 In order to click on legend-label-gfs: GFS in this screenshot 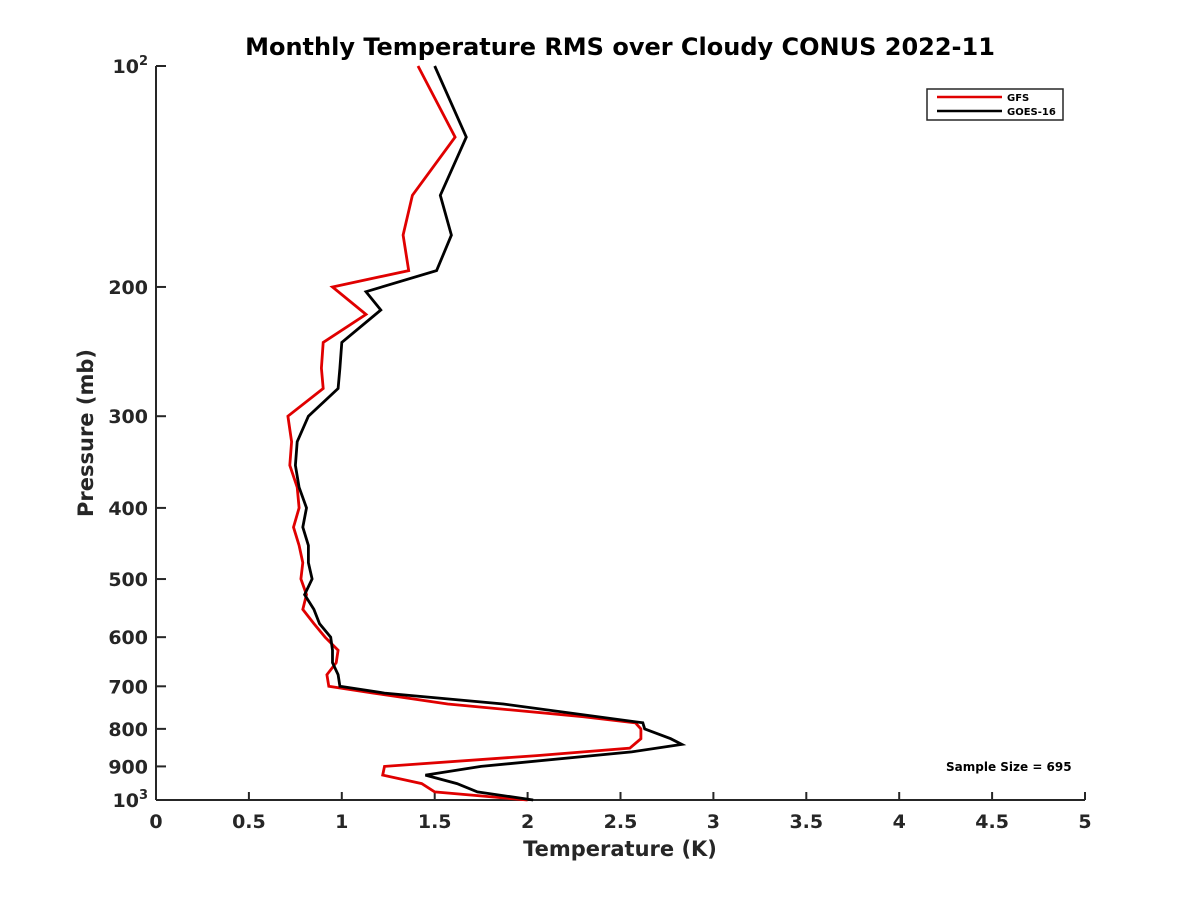, I will do `click(1018, 98)`.